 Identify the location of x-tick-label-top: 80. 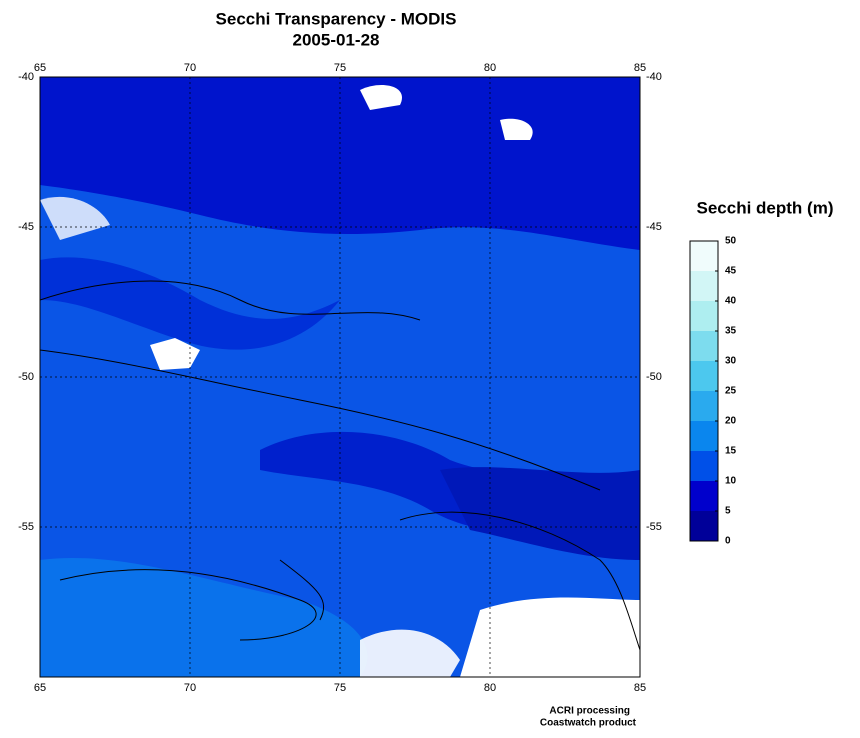
(490, 68).